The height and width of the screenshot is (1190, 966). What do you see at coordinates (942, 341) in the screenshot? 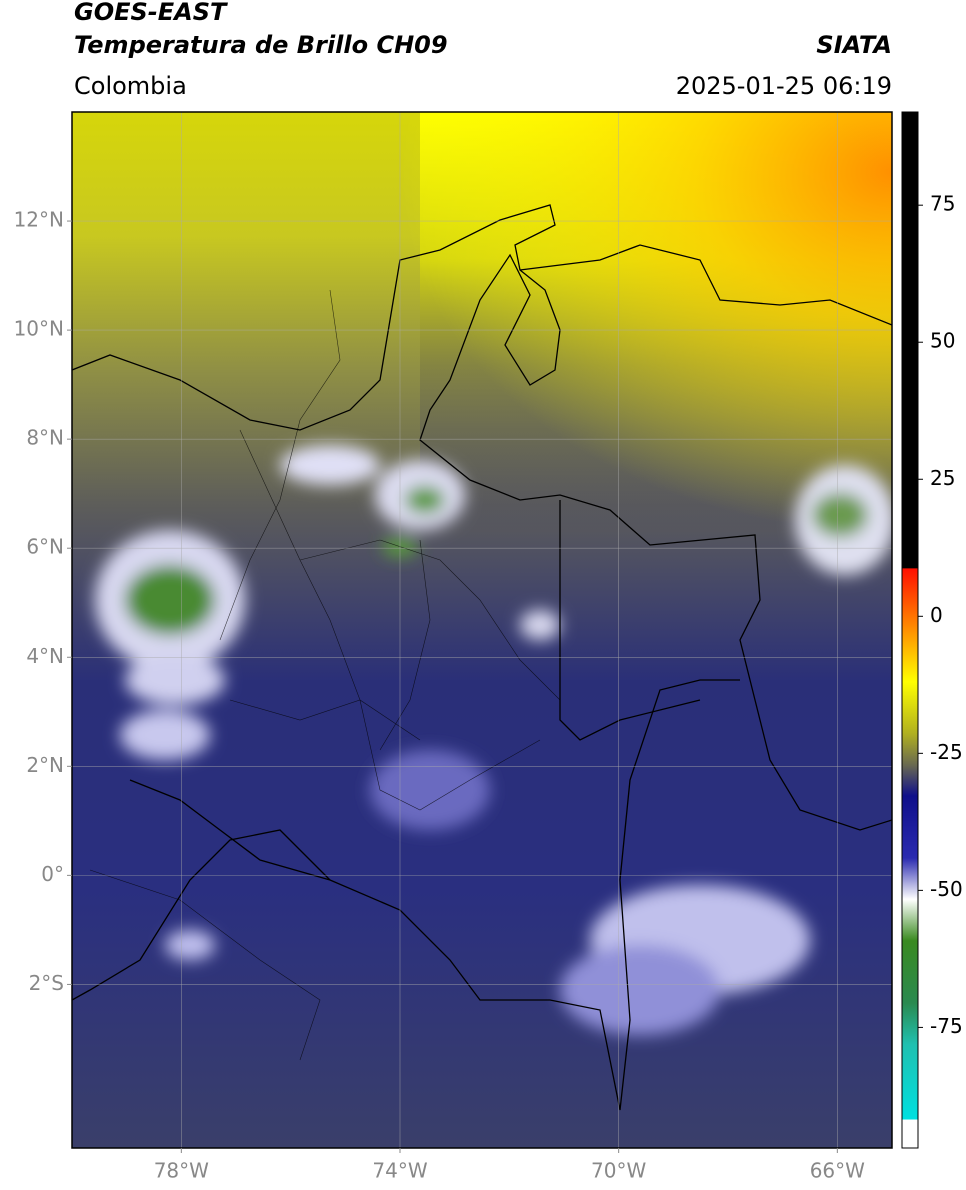
I see `colorbar-tick-label: 50` at bounding box center [942, 341].